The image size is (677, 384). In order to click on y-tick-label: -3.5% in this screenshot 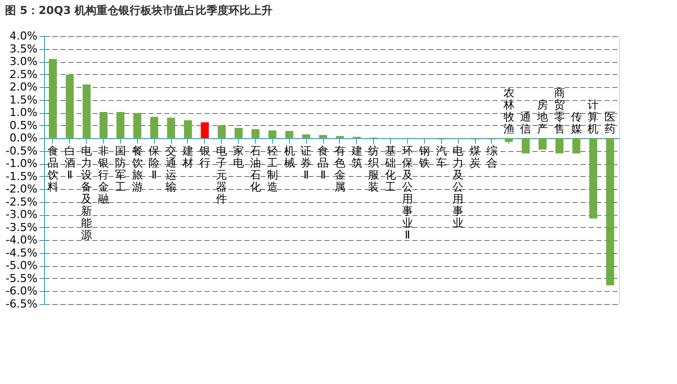, I will do `click(22, 227)`.